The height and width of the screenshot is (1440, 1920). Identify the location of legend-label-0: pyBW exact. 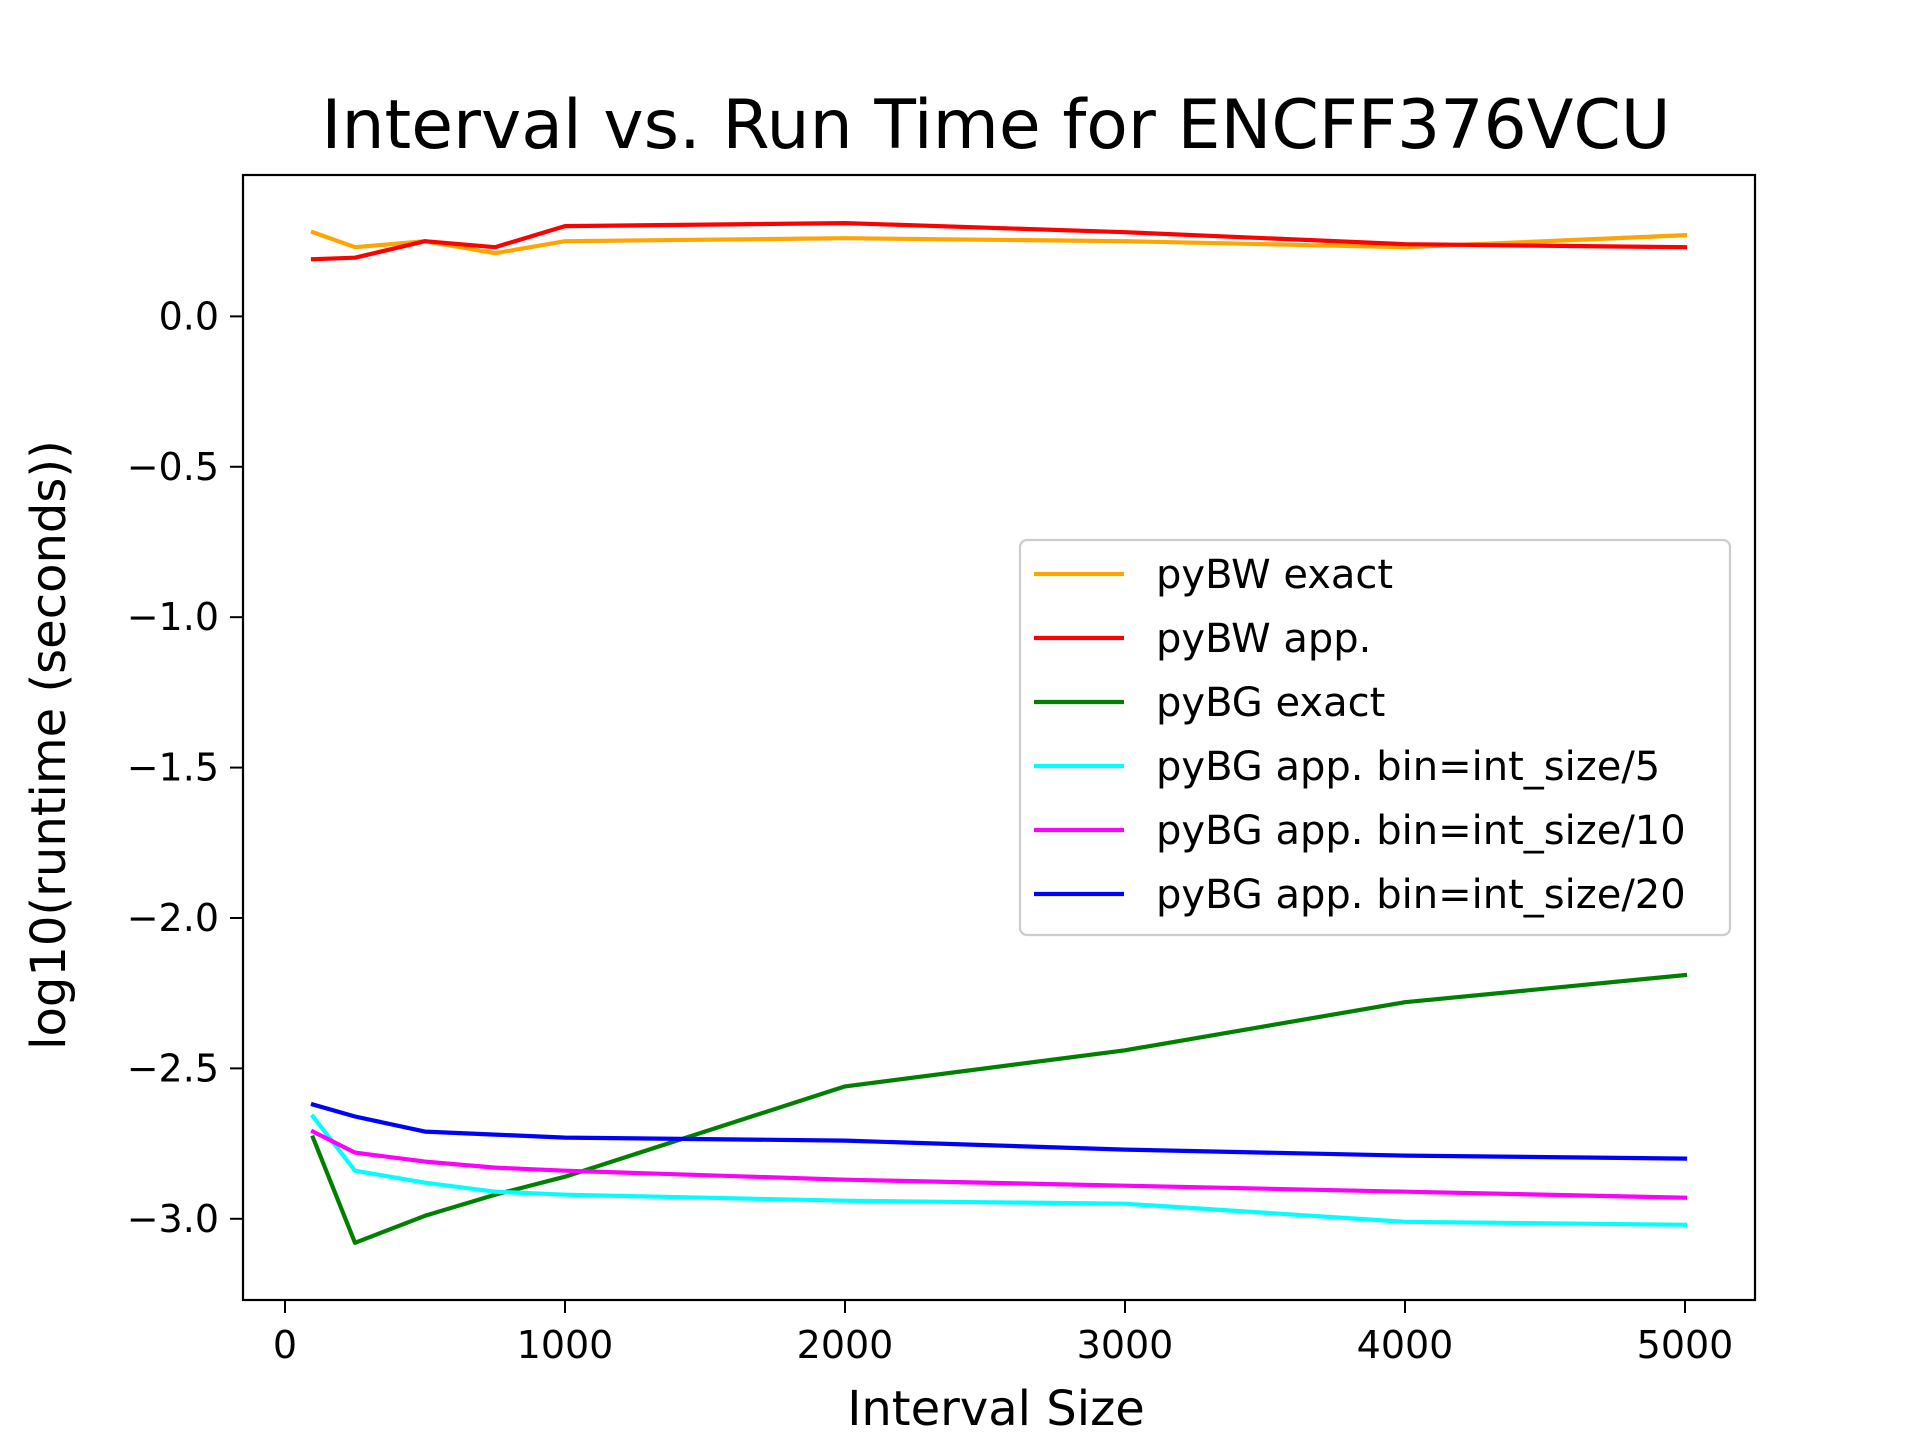
(1274, 575).